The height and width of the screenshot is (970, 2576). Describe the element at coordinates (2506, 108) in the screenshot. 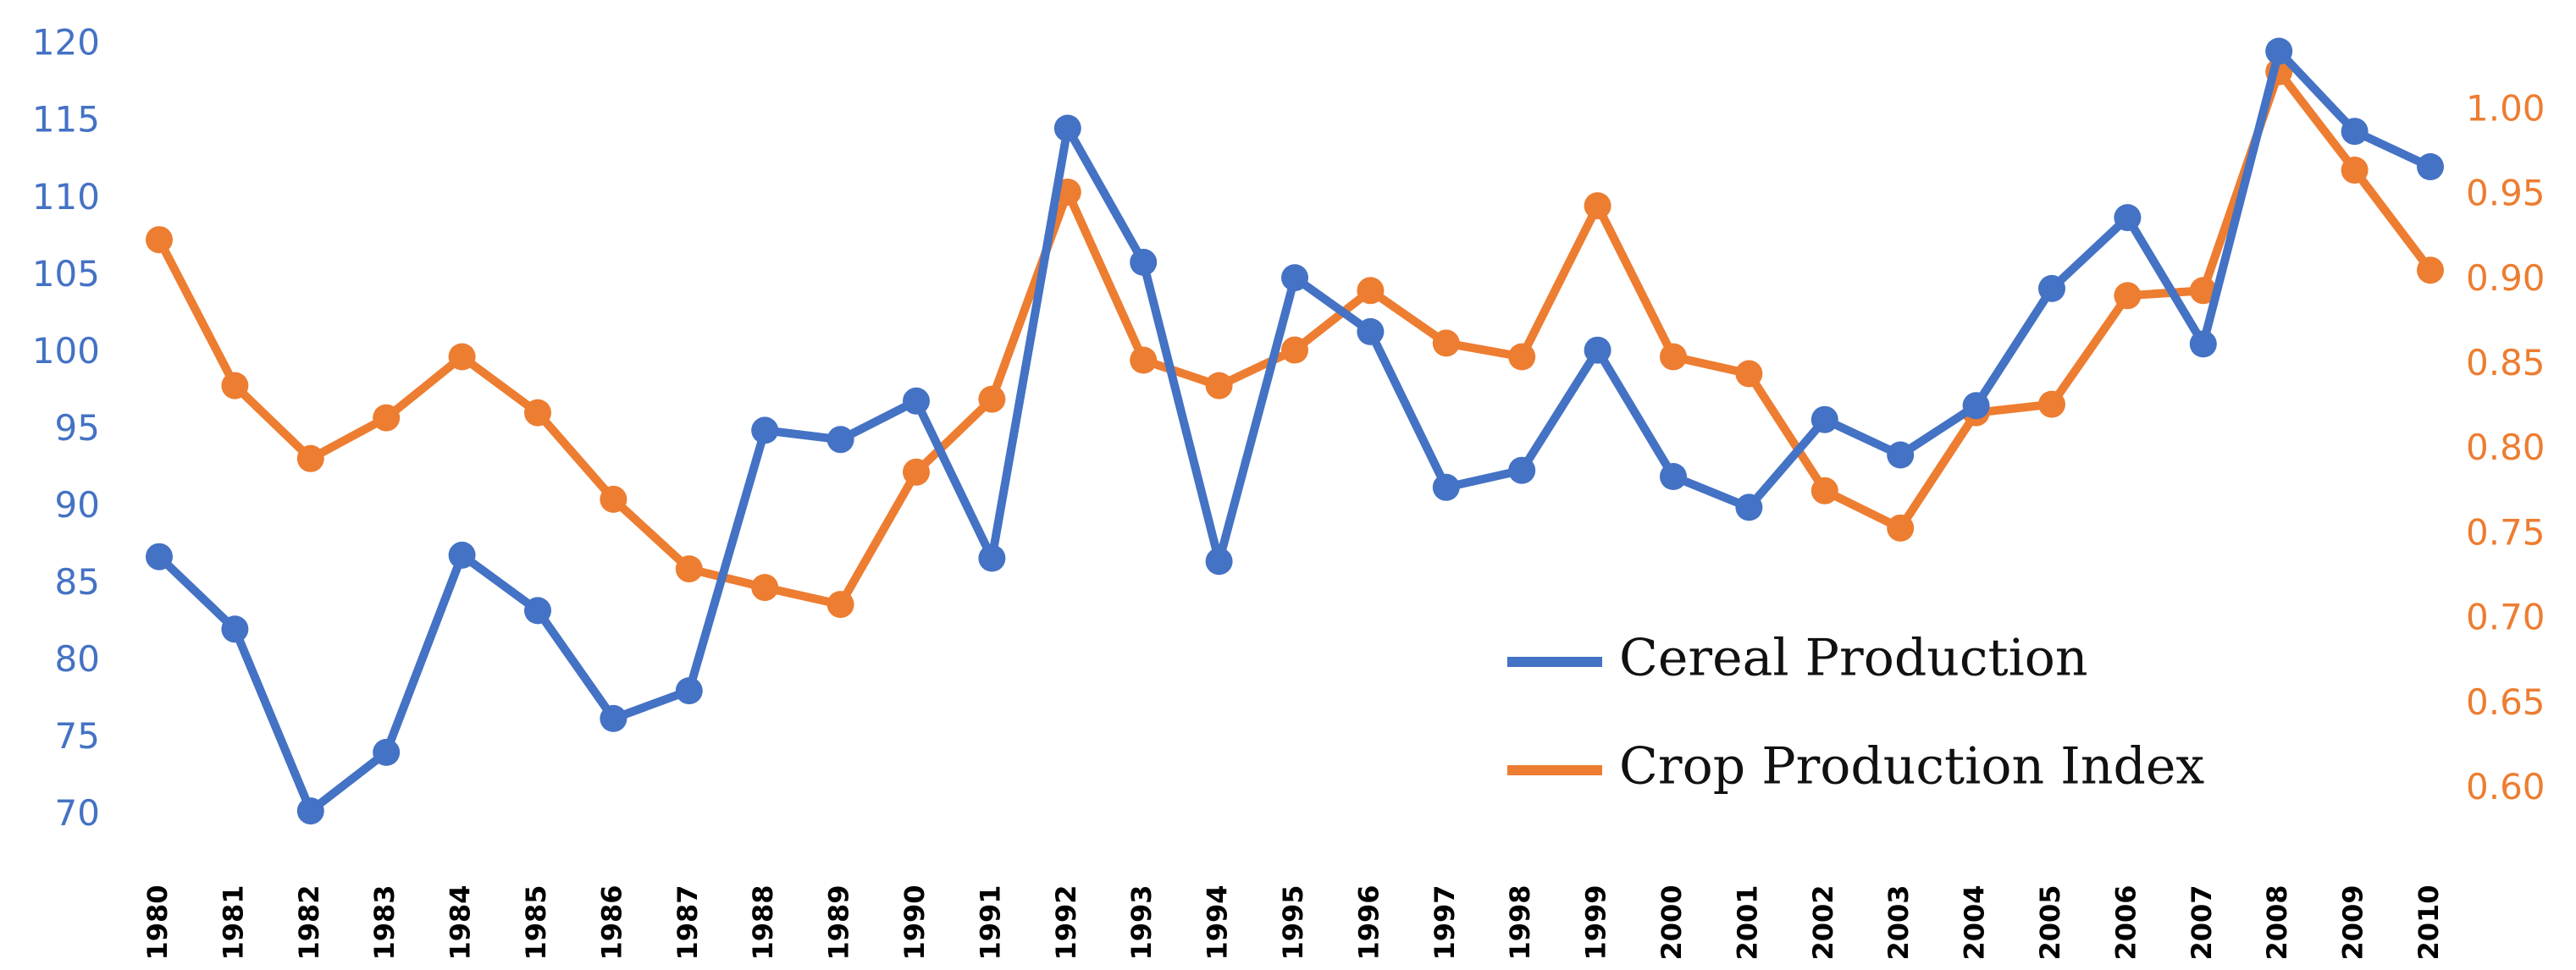

I see `right-axis-tick-label: 1.00` at that location.